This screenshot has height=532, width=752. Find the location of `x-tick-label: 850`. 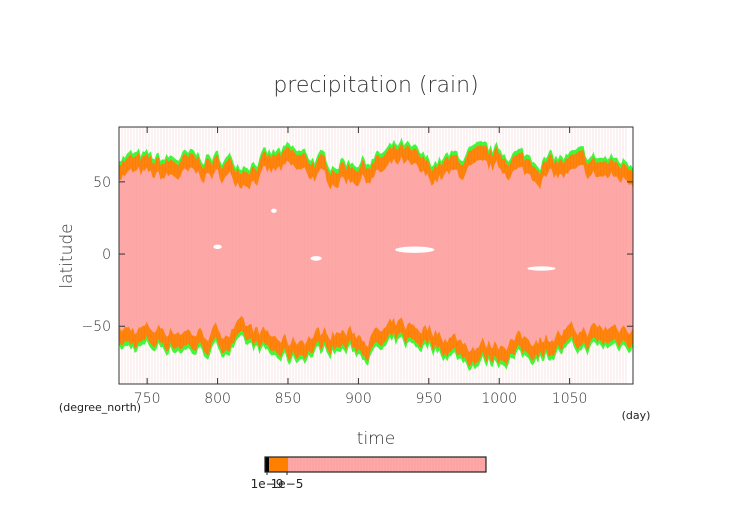

x-tick-label: 850 is located at coordinates (288, 399).